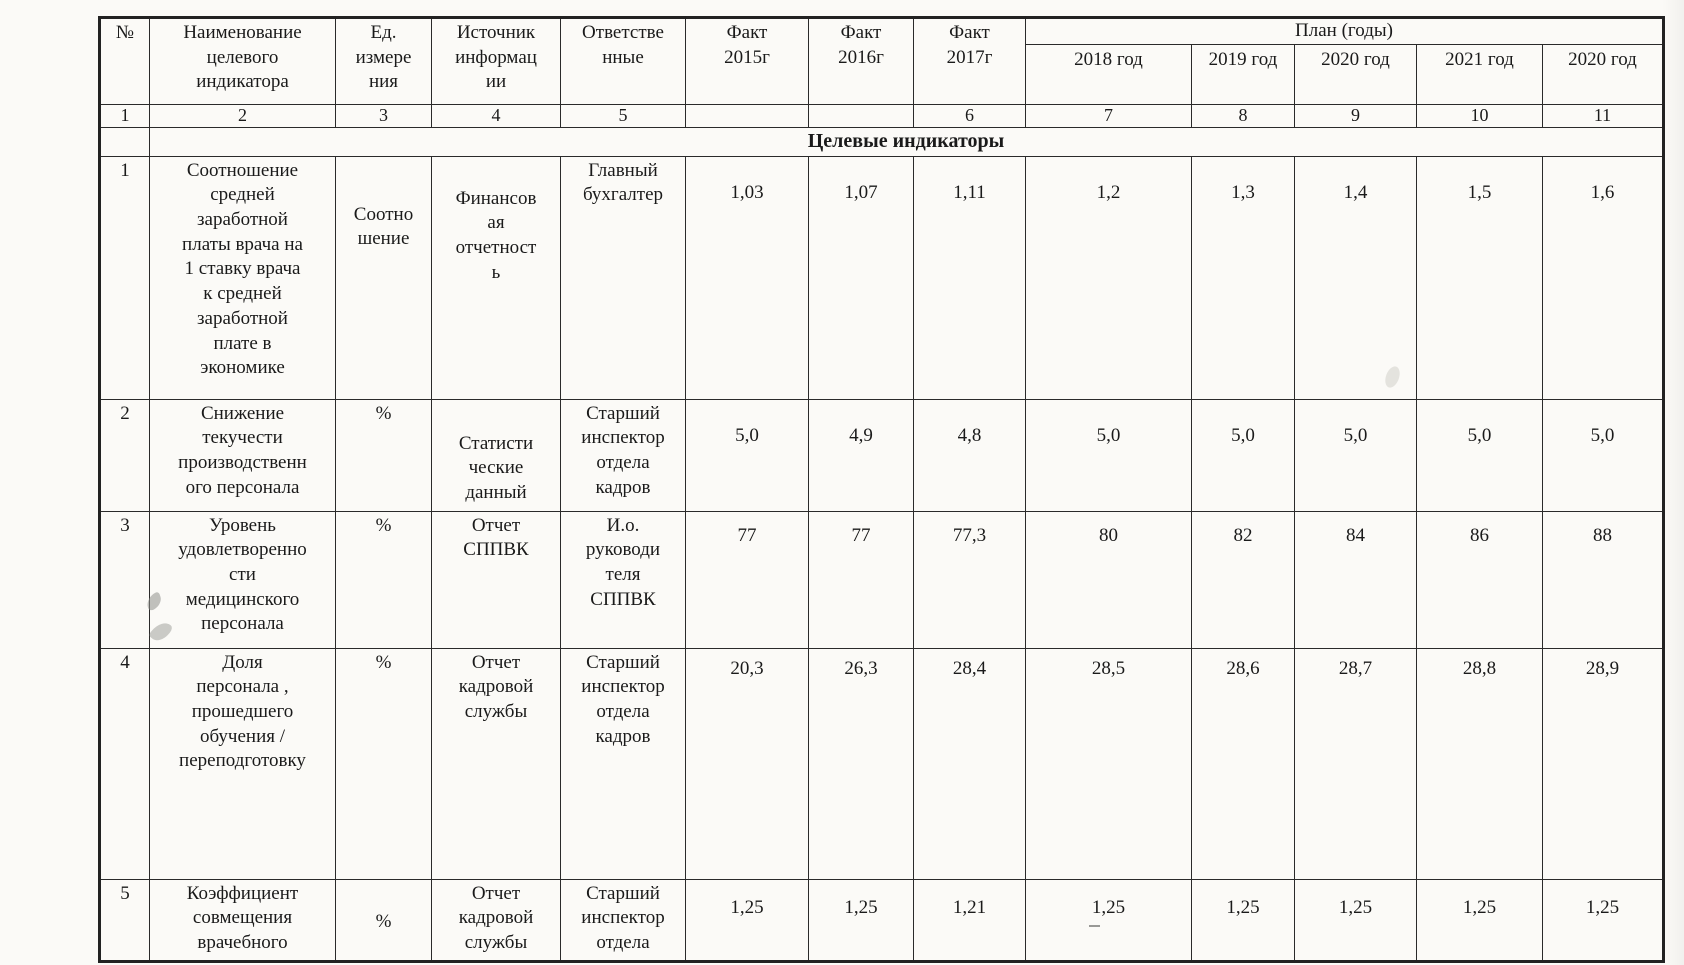 This screenshot has width=1684, height=965. Describe the element at coordinates (1344, 31) in the screenshot. I see `col-header-plan-group: План (годы)` at that location.